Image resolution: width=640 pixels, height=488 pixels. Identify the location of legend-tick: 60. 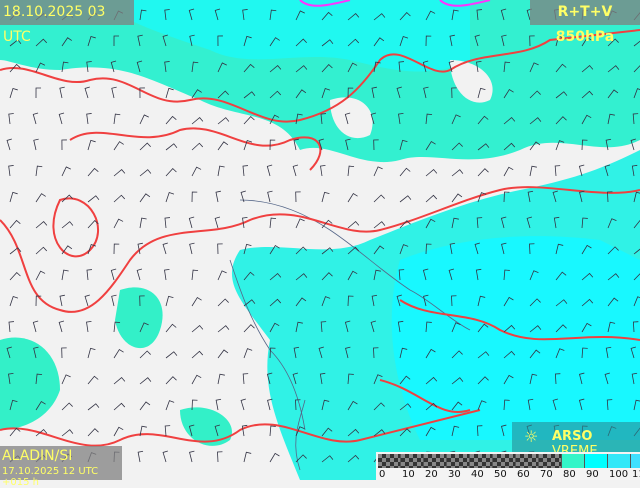
(523, 474).